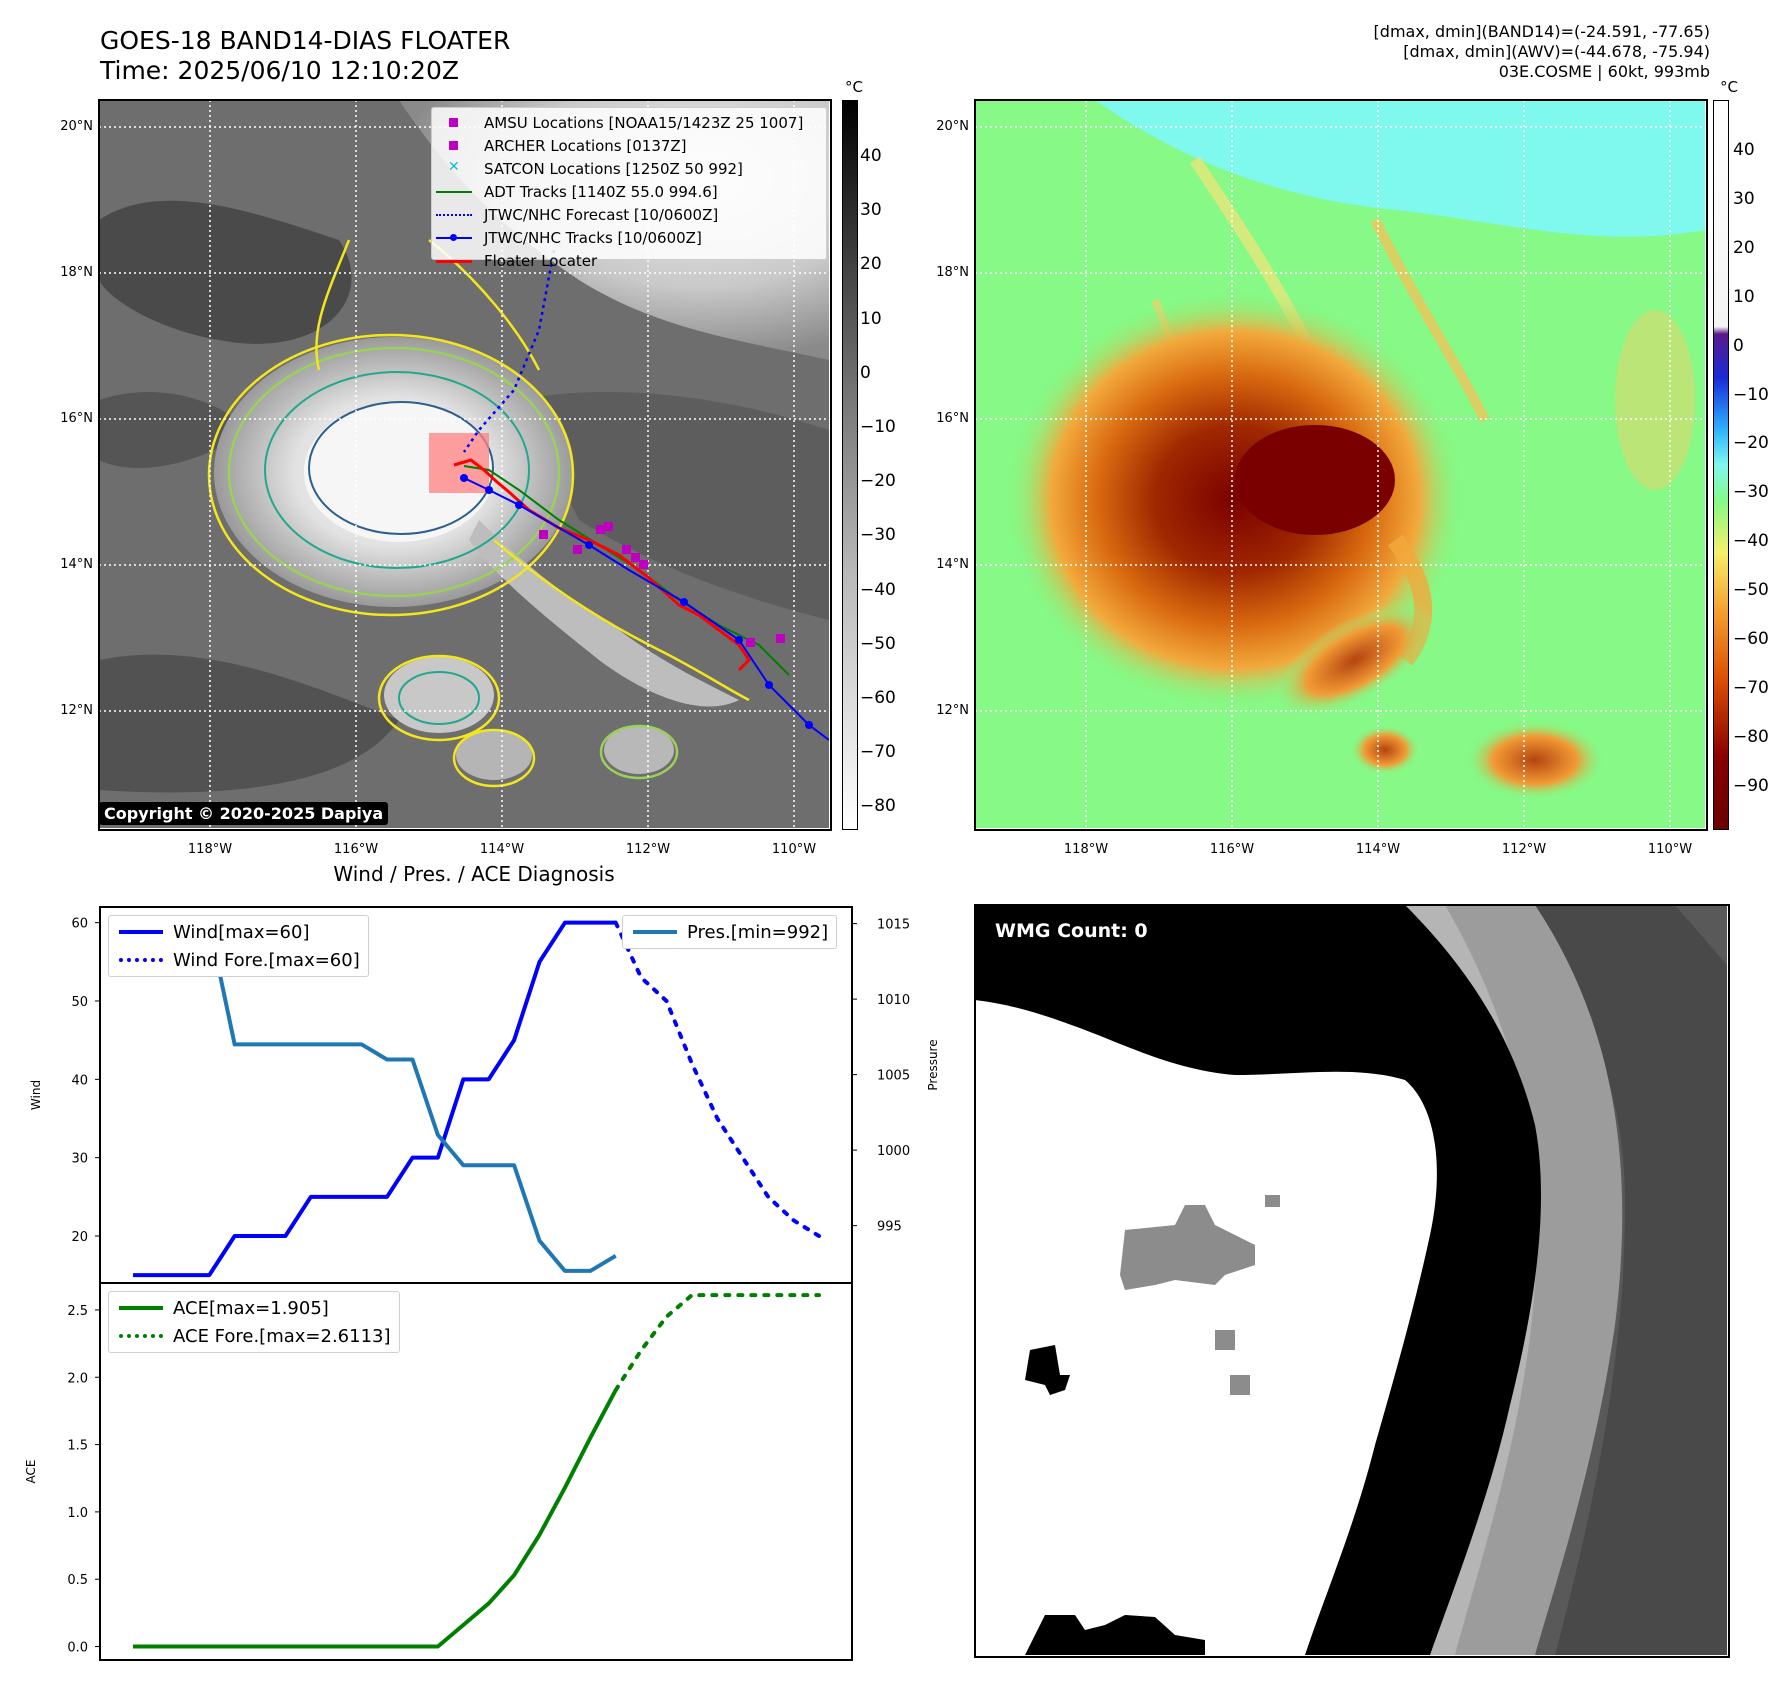 The image size is (1792, 1690). I want to click on legend-item-adt: ADT Tracks [1140Z 55.0 994.6], so click(629, 191).